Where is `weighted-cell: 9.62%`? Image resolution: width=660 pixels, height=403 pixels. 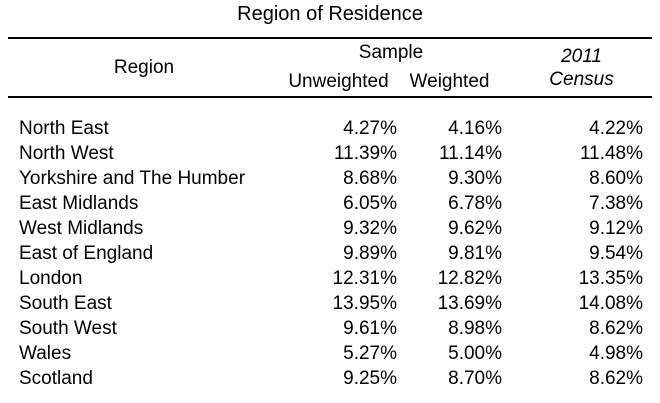 weighted-cell: 9.62% is located at coordinates (475, 228).